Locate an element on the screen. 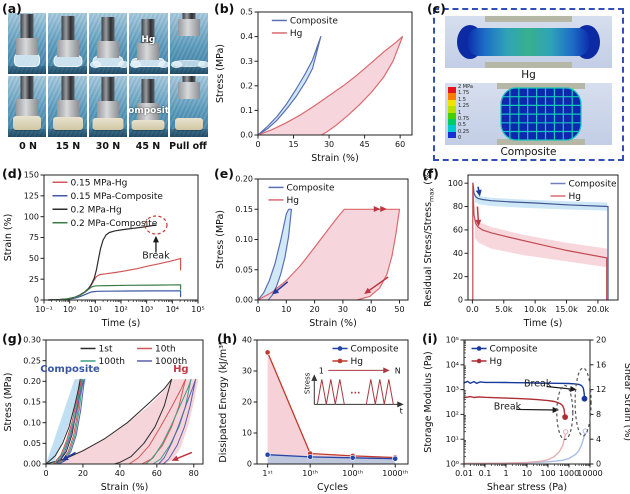 The height and width of the screenshot is (494, 630). y-tick-label: 0.05 is located at coordinates (32, 443).